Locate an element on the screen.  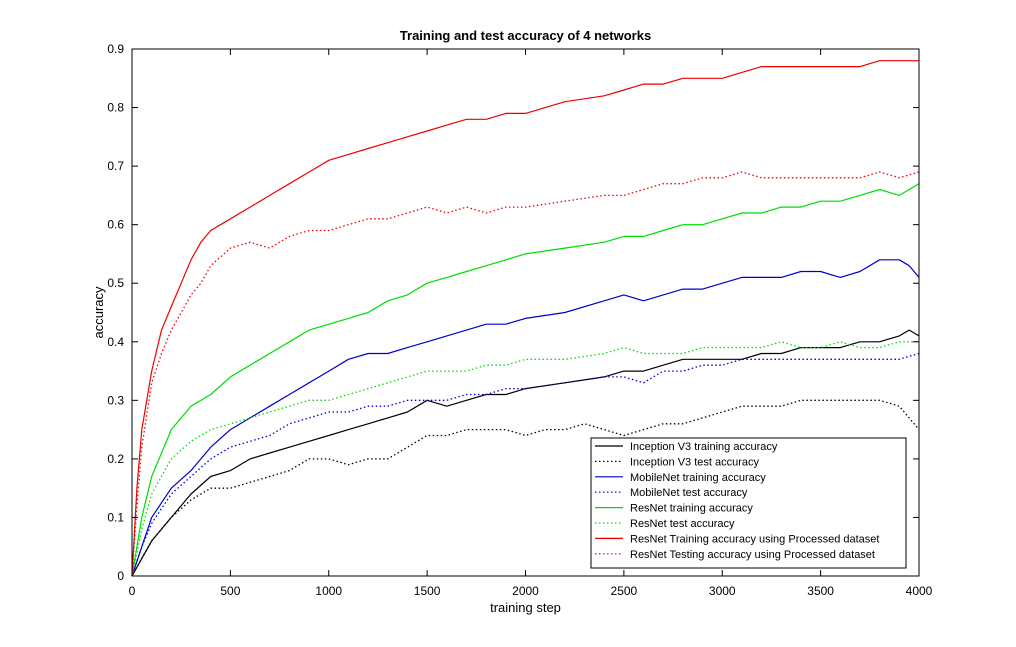
x-tick-label: 2500 is located at coordinates (624, 591).